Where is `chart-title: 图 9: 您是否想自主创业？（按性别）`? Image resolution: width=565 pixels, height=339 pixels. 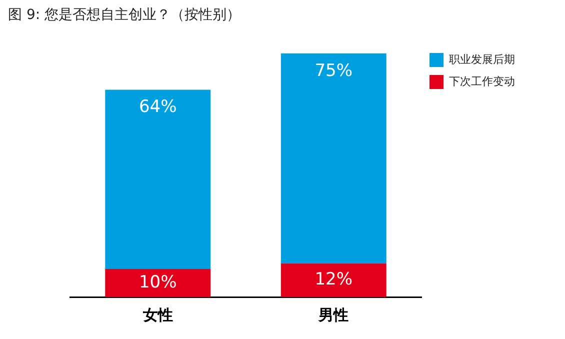 chart-title: 图 9: 您是否想自主创业？（按性别） is located at coordinates (124, 15).